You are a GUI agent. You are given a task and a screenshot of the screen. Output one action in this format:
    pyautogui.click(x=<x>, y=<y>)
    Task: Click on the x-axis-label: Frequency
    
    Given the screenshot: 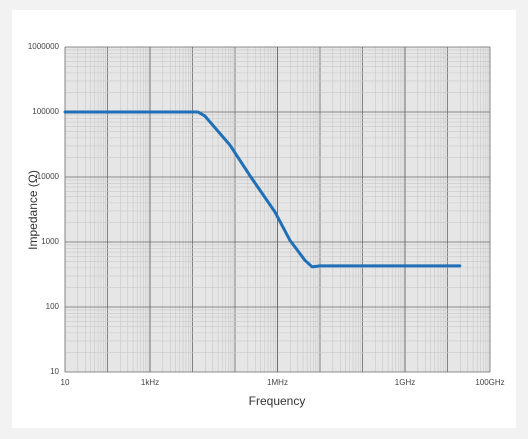 What is the action you would take?
    pyautogui.click(x=277, y=401)
    